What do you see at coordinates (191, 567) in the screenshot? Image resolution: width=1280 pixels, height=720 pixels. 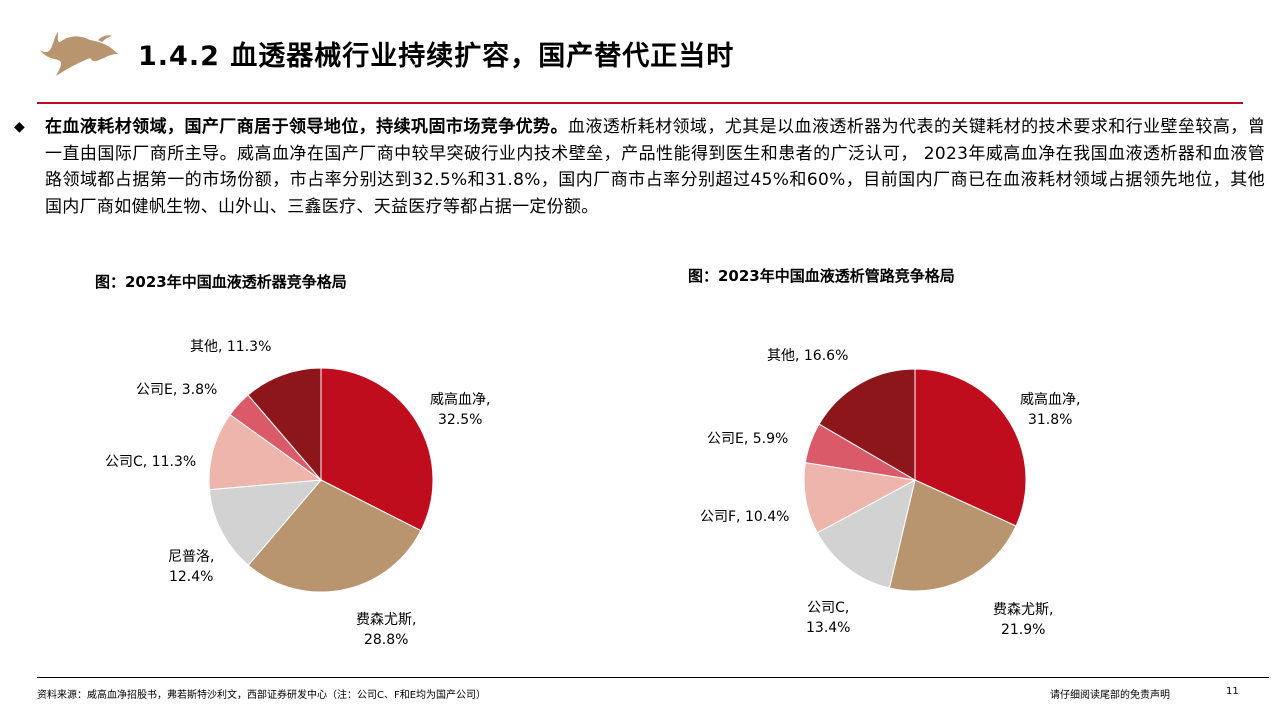 I see `pie1-label-nipro: 尼普洛, 12.4%` at bounding box center [191, 567].